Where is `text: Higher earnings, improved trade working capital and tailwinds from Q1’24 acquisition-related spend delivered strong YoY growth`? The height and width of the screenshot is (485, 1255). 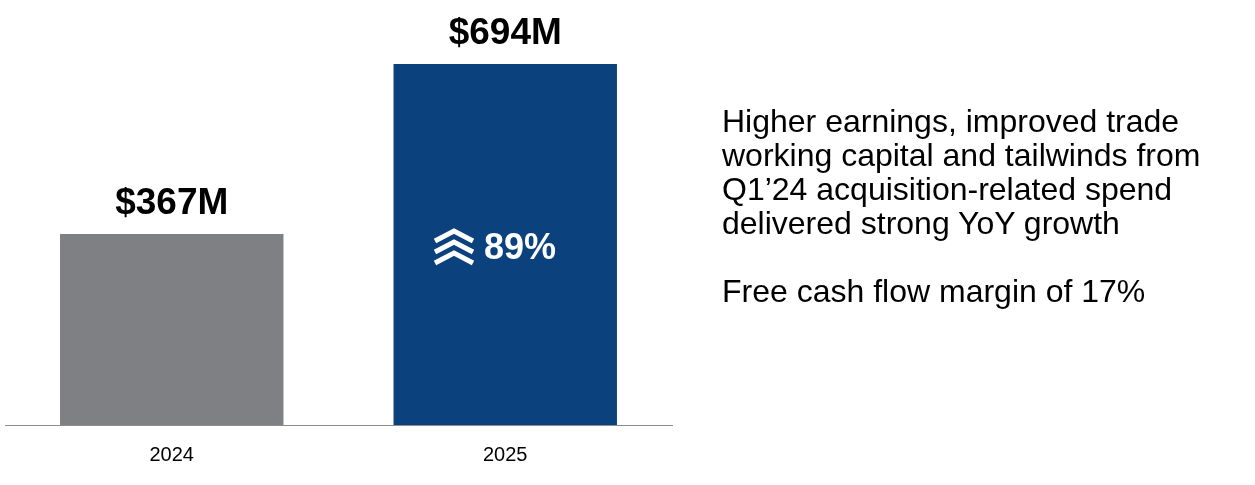
text: Higher earnings, improved trade working capital and tailwinds from Q1’24 acquisition-related spend delivered strong YoY growth is located at coordinates (962, 172).